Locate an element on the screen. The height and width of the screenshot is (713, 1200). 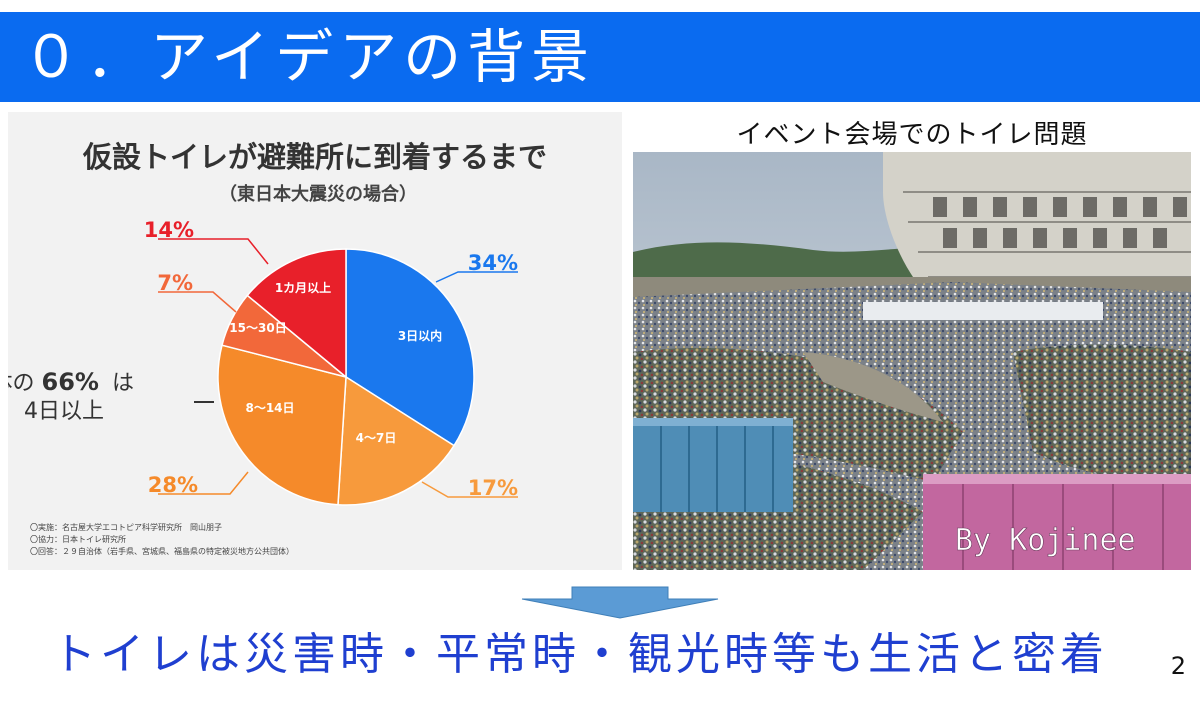
conclusion-text: トイレは災害時・平常時・観光時等も生活と密着 is located at coordinates (580, 654).